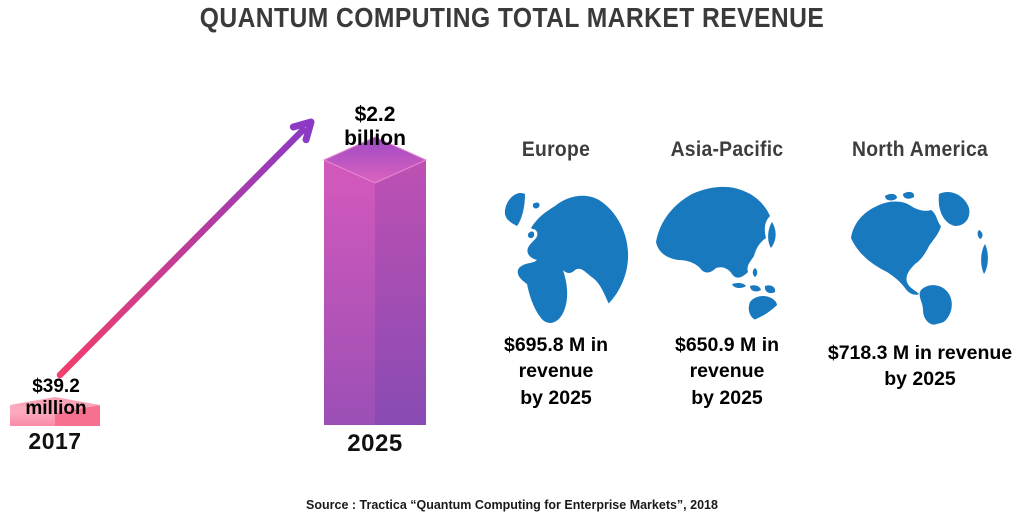 This screenshot has height=524, width=1024. Describe the element at coordinates (375, 126) in the screenshot. I see `bar-2025-value-label: $2.2 billion` at that location.